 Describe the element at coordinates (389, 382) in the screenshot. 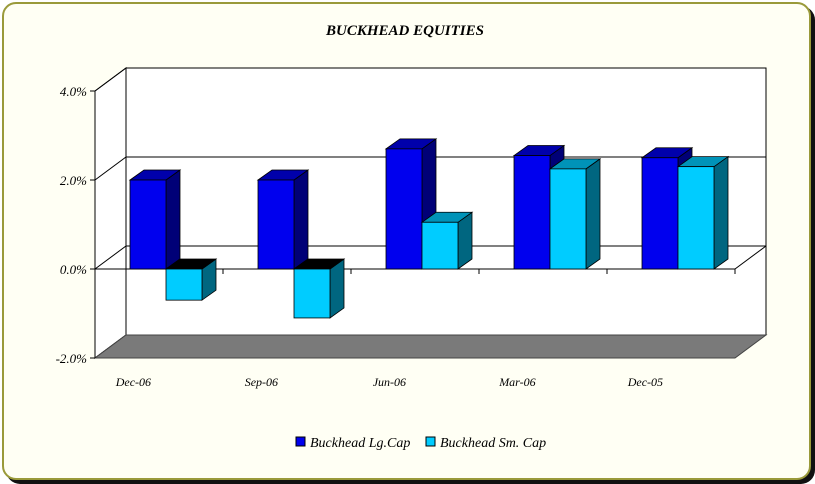

I see `x-tick-label: Jun-06` at that location.